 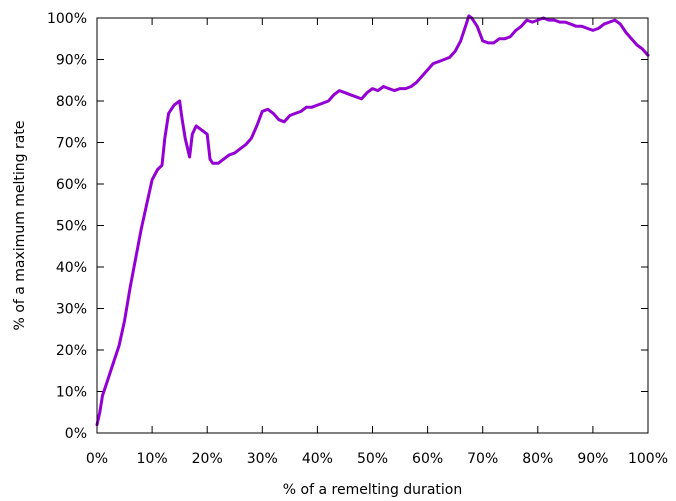 What do you see at coordinates (67, 19) in the screenshot?
I see `y-tick-label: 100%` at bounding box center [67, 19].